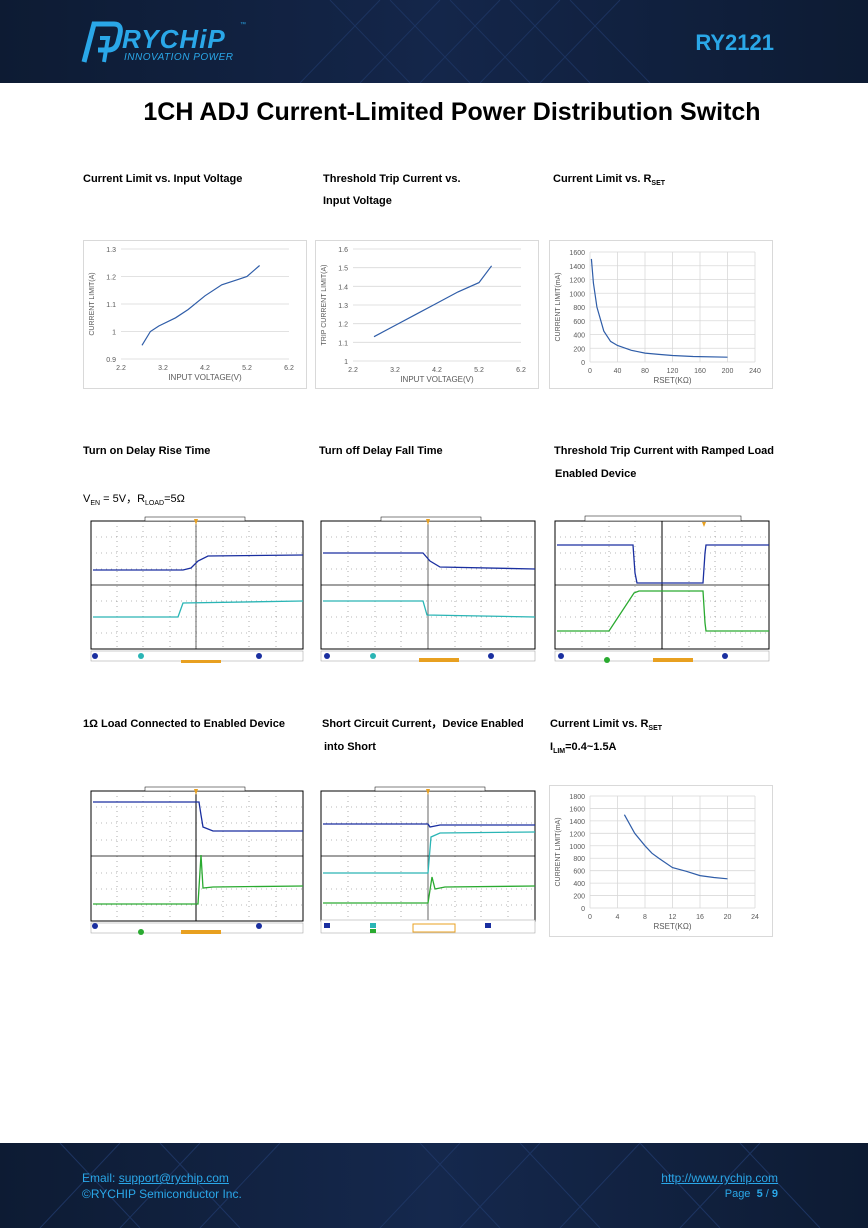 Image resolution: width=868 pixels, height=1228 pixels. Describe the element at coordinates (759, 1194) in the screenshot. I see `page-current: 5` at that location.